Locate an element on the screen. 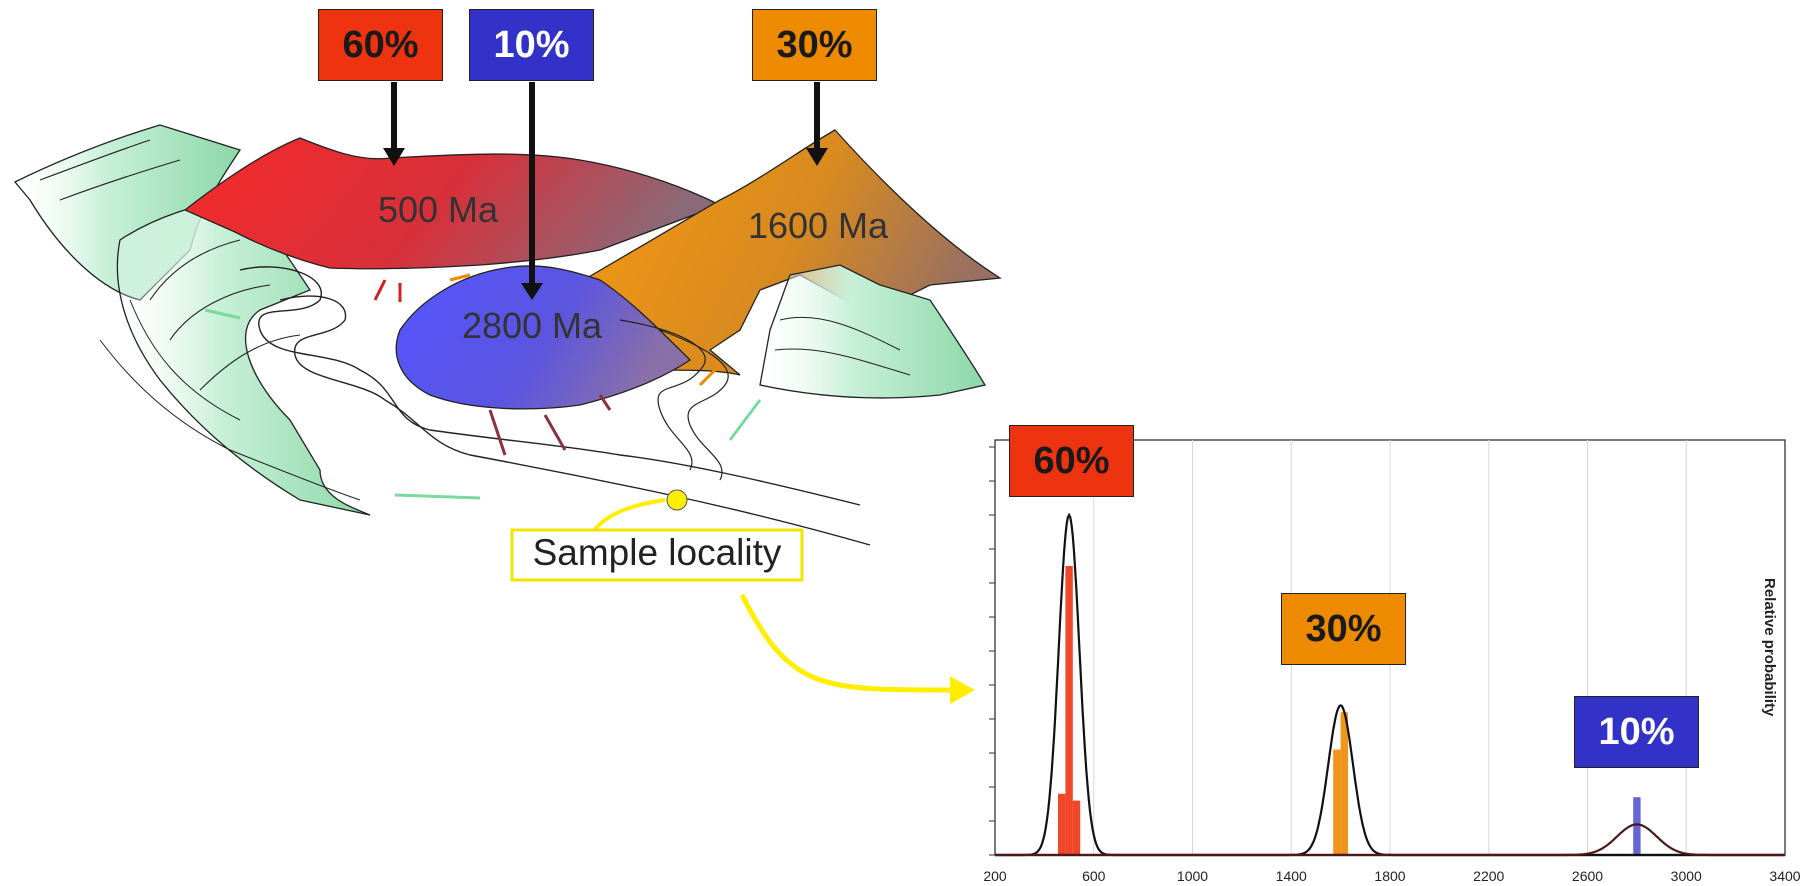 Image resolution: width=1815 pixels, height=886 pixels. river-inner-south is located at coordinates (694, 405).